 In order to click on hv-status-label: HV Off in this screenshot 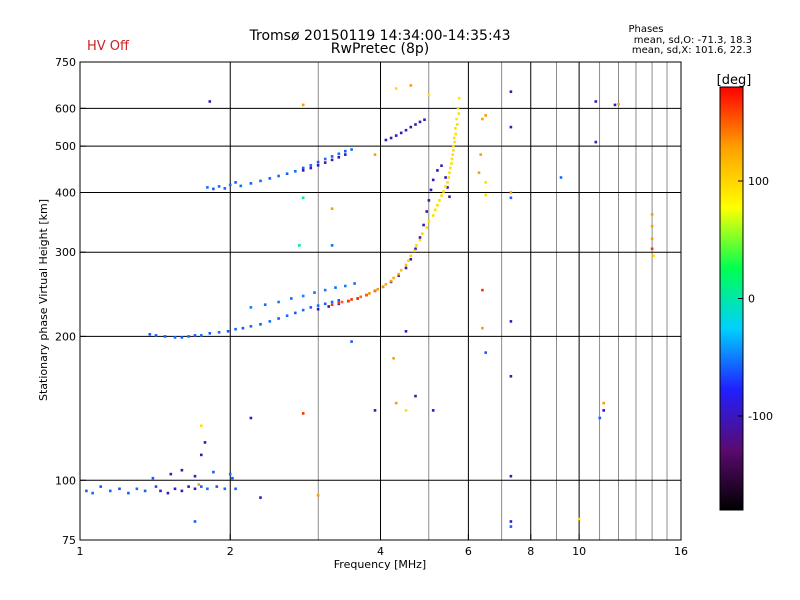, I will do `click(108, 46)`.